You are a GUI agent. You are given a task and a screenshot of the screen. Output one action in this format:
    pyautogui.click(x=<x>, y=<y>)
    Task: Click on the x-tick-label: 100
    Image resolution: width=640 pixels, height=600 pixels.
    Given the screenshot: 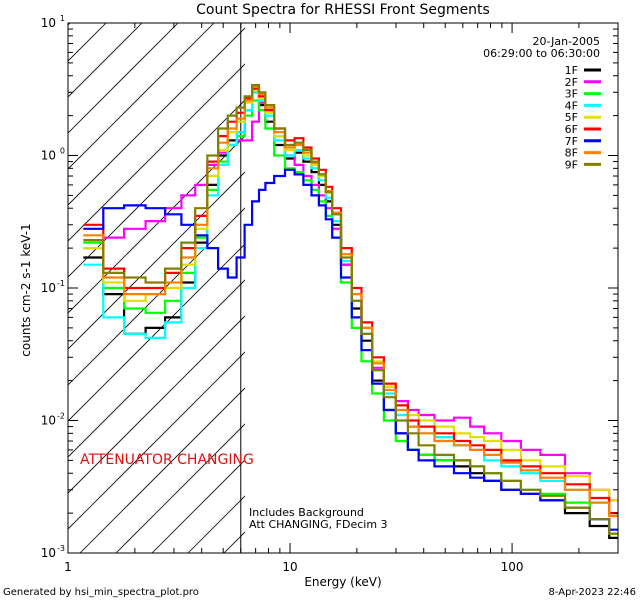 What is the action you would take?
    pyautogui.click(x=512, y=567)
    